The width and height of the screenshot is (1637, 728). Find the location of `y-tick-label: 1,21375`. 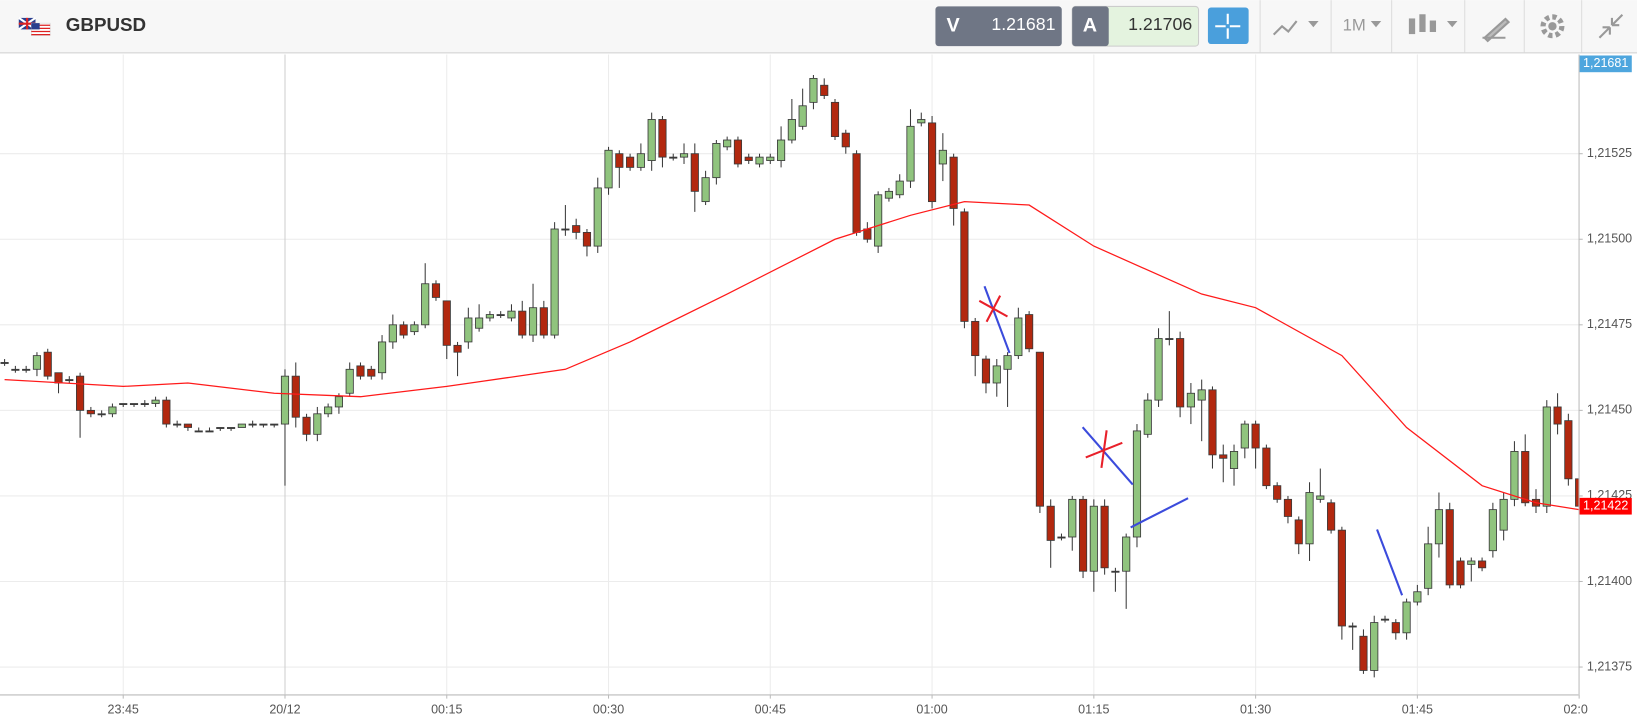

y-tick-label: 1,21375 is located at coordinates (1609, 666).